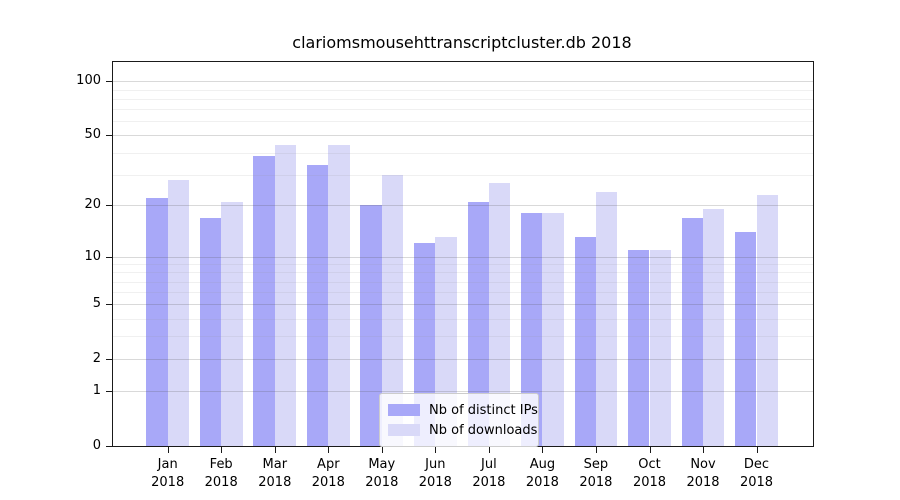 This screenshot has width=900, height=500. I want to click on bar-distinct-ips-sep, so click(585, 341).